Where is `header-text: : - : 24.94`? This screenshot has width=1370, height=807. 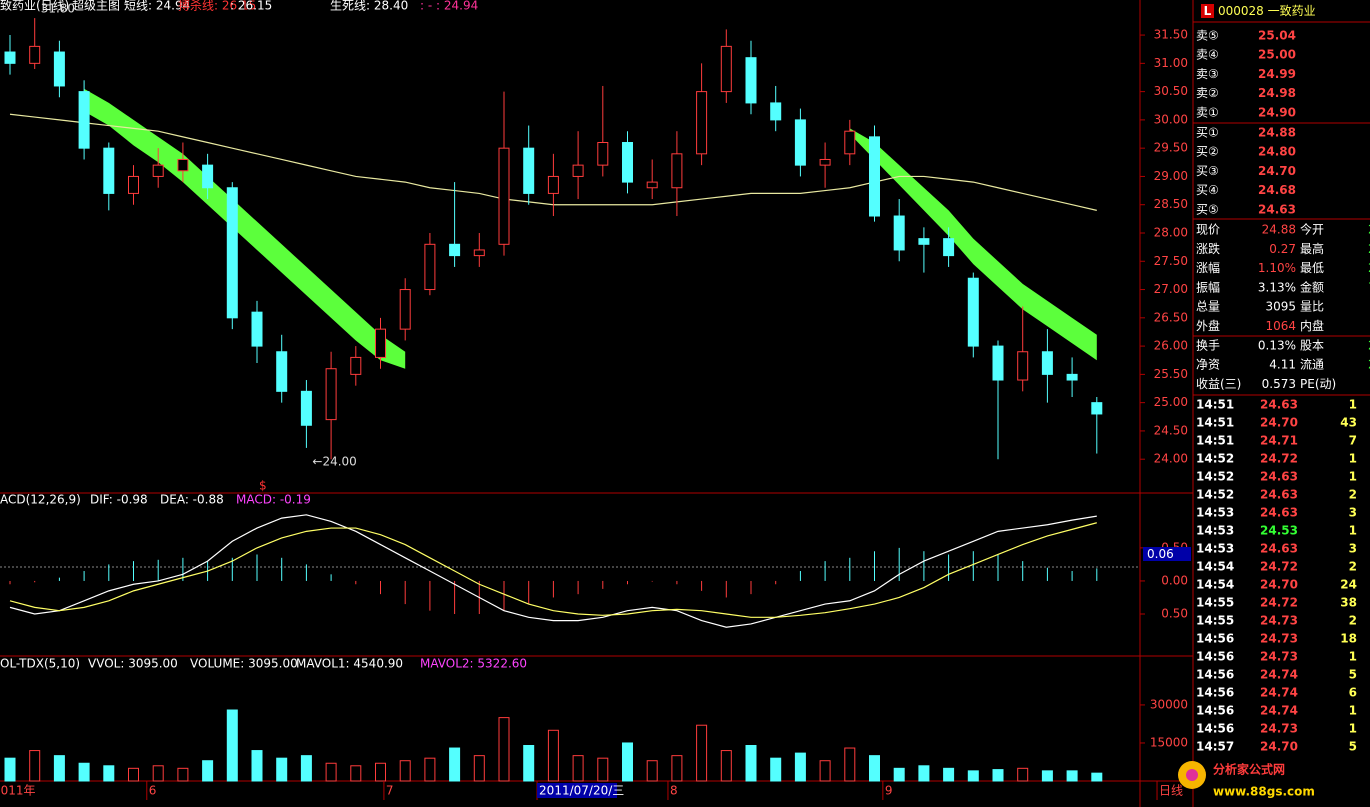
header-text: : - : 24.94 is located at coordinates (449, 6).